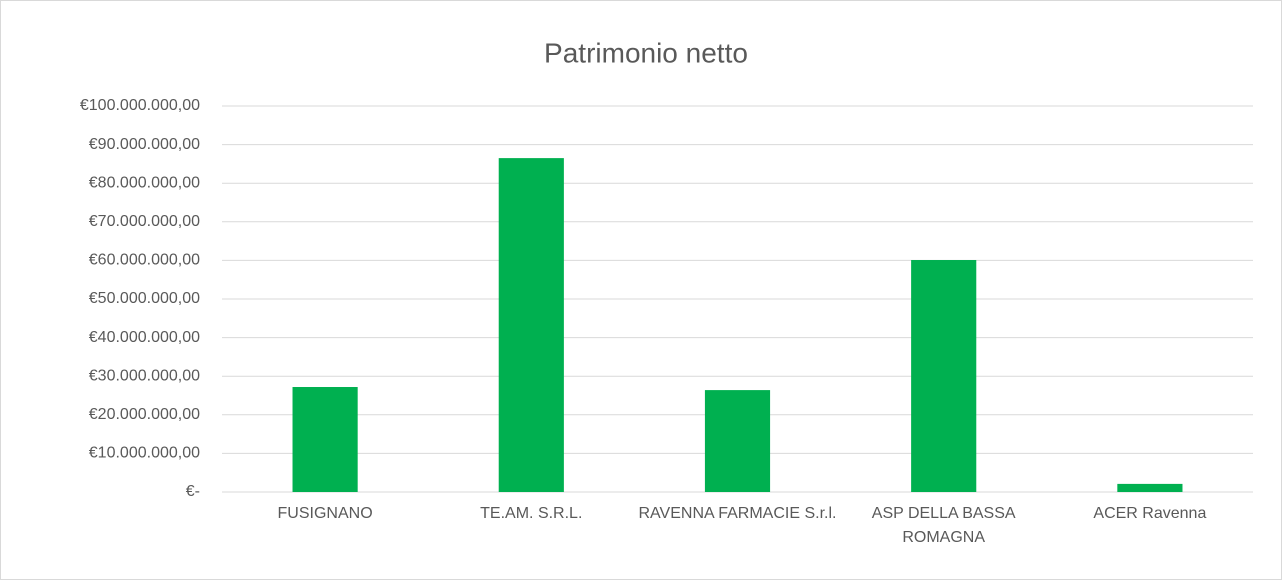  I want to click on y-tick-label: €90.000.000,00, so click(144, 144).